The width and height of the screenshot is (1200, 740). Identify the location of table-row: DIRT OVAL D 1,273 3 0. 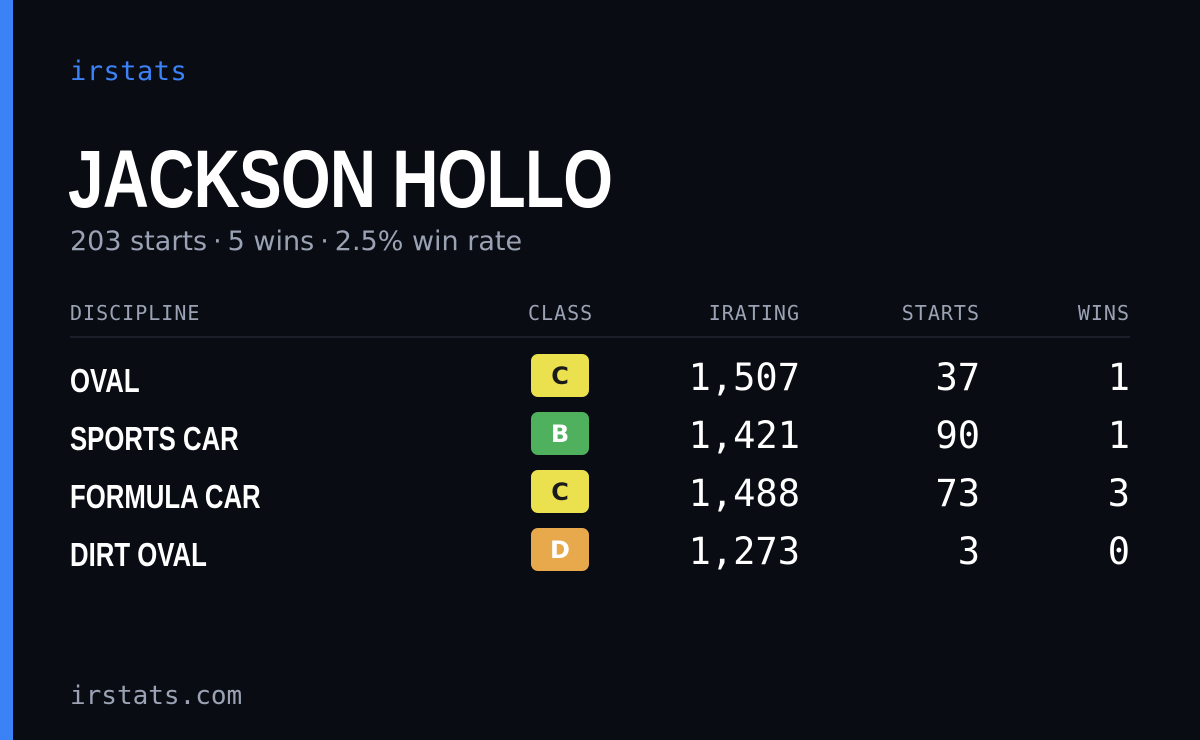
(600, 557).